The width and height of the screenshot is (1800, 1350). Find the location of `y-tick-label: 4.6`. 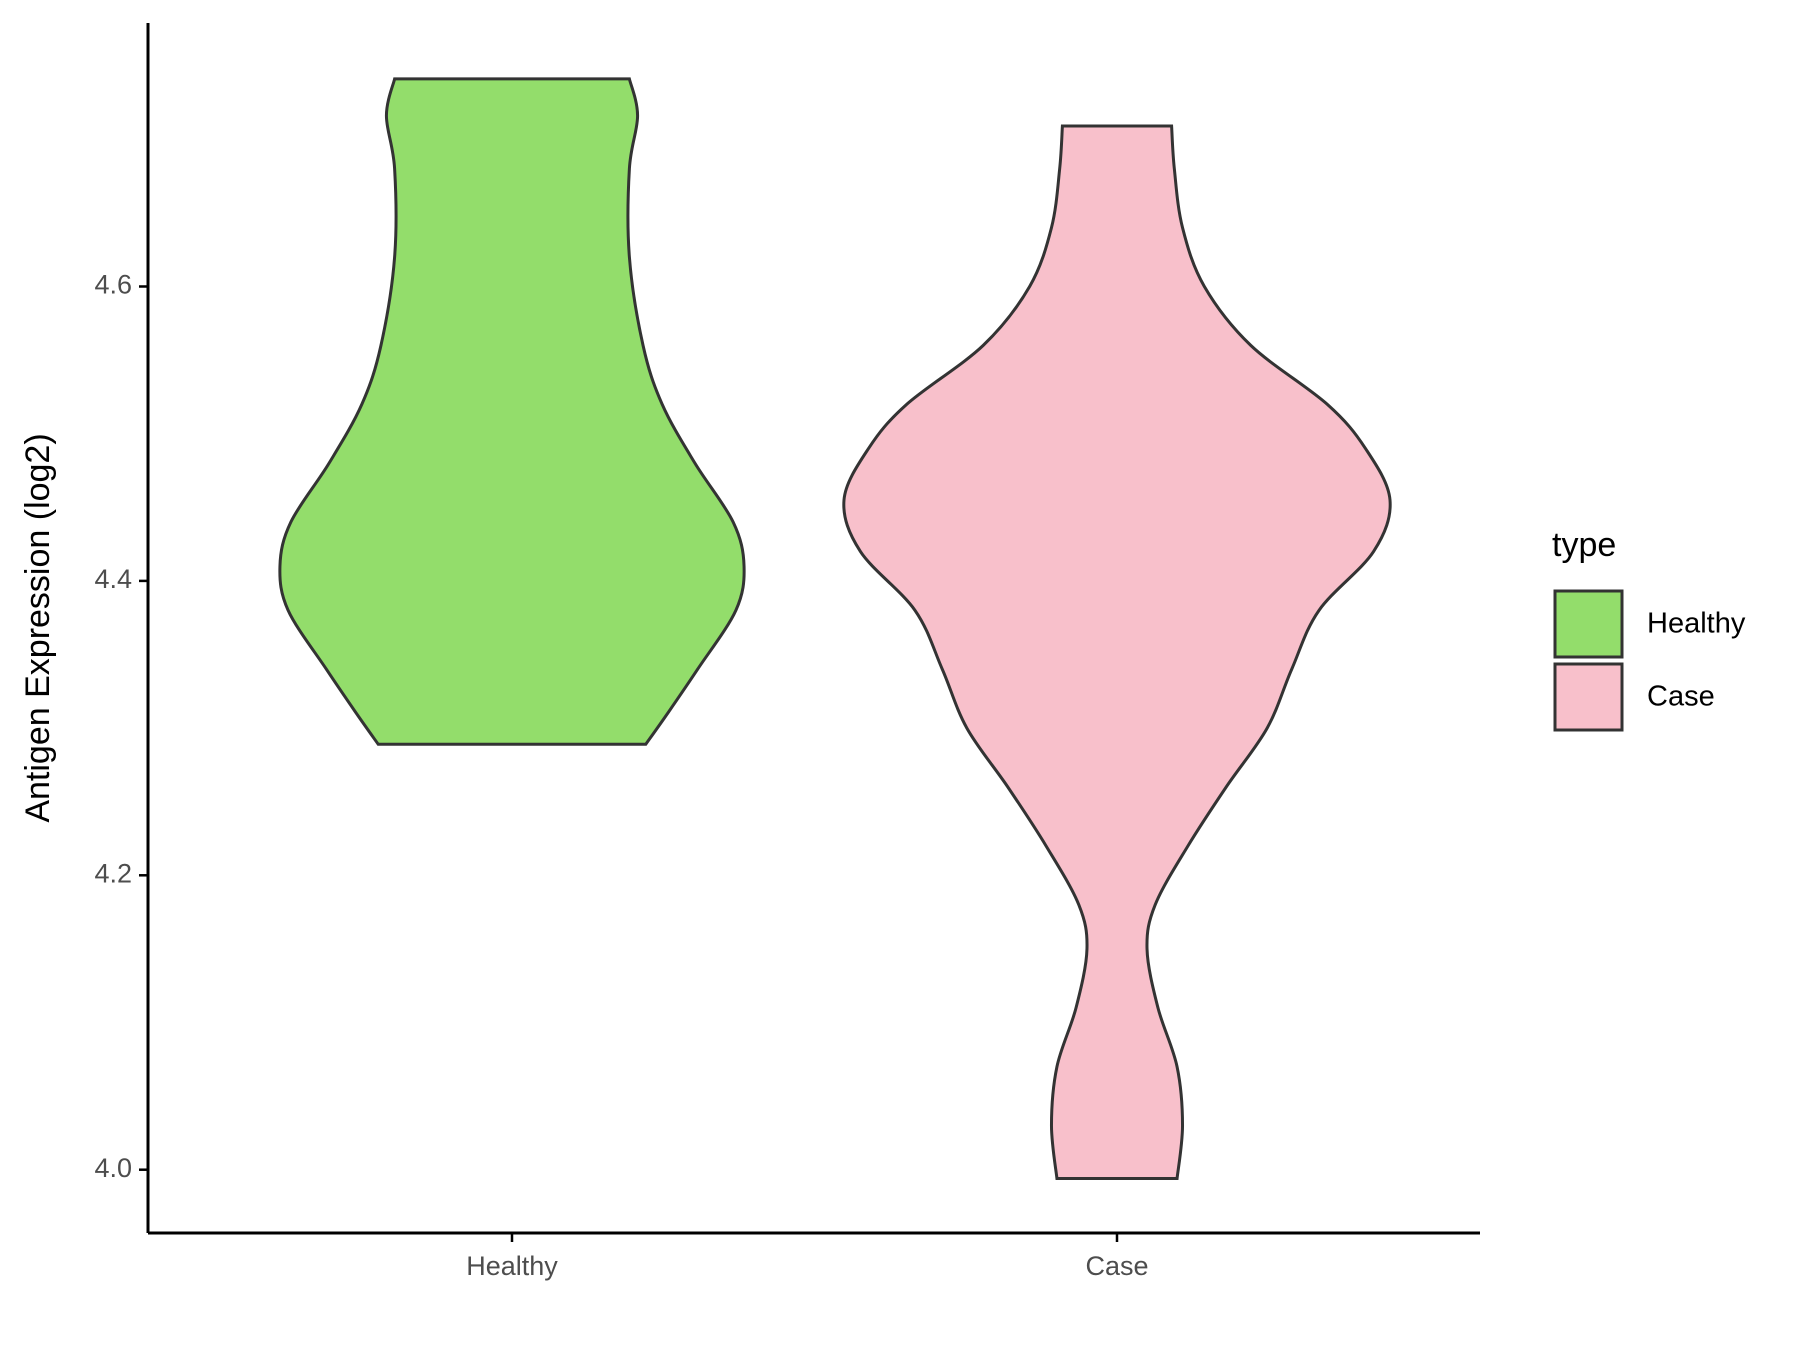

y-tick-label: 4.6 is located at coordinates (113, 285).